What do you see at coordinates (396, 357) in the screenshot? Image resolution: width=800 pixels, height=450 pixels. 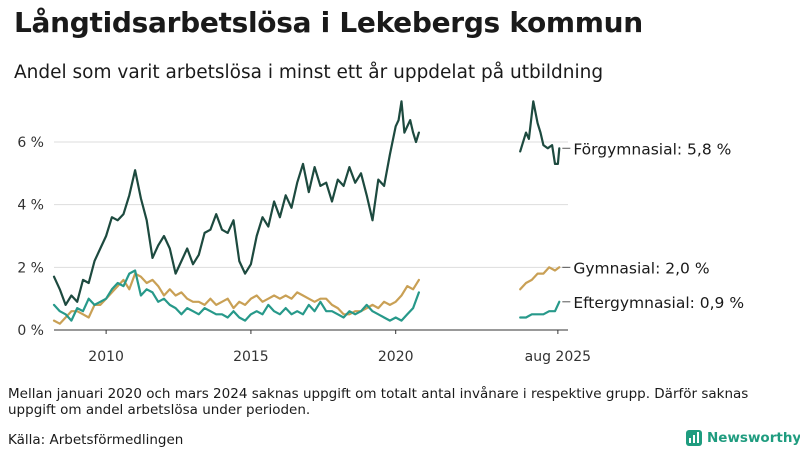 I see `x-tick-label: 2020` at bounding box center [396, 357].